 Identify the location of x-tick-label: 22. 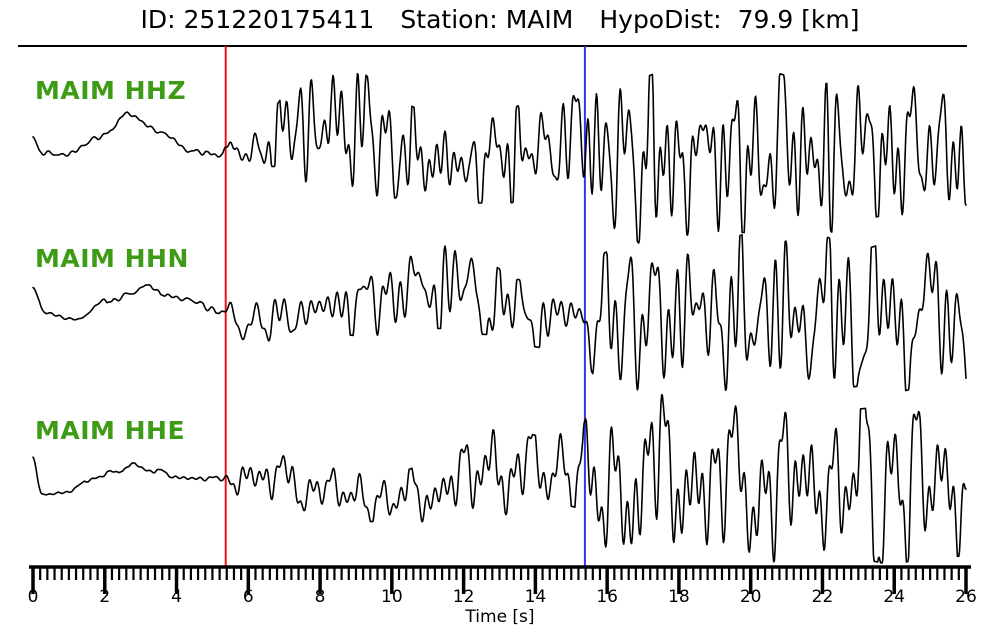
(823, 597).